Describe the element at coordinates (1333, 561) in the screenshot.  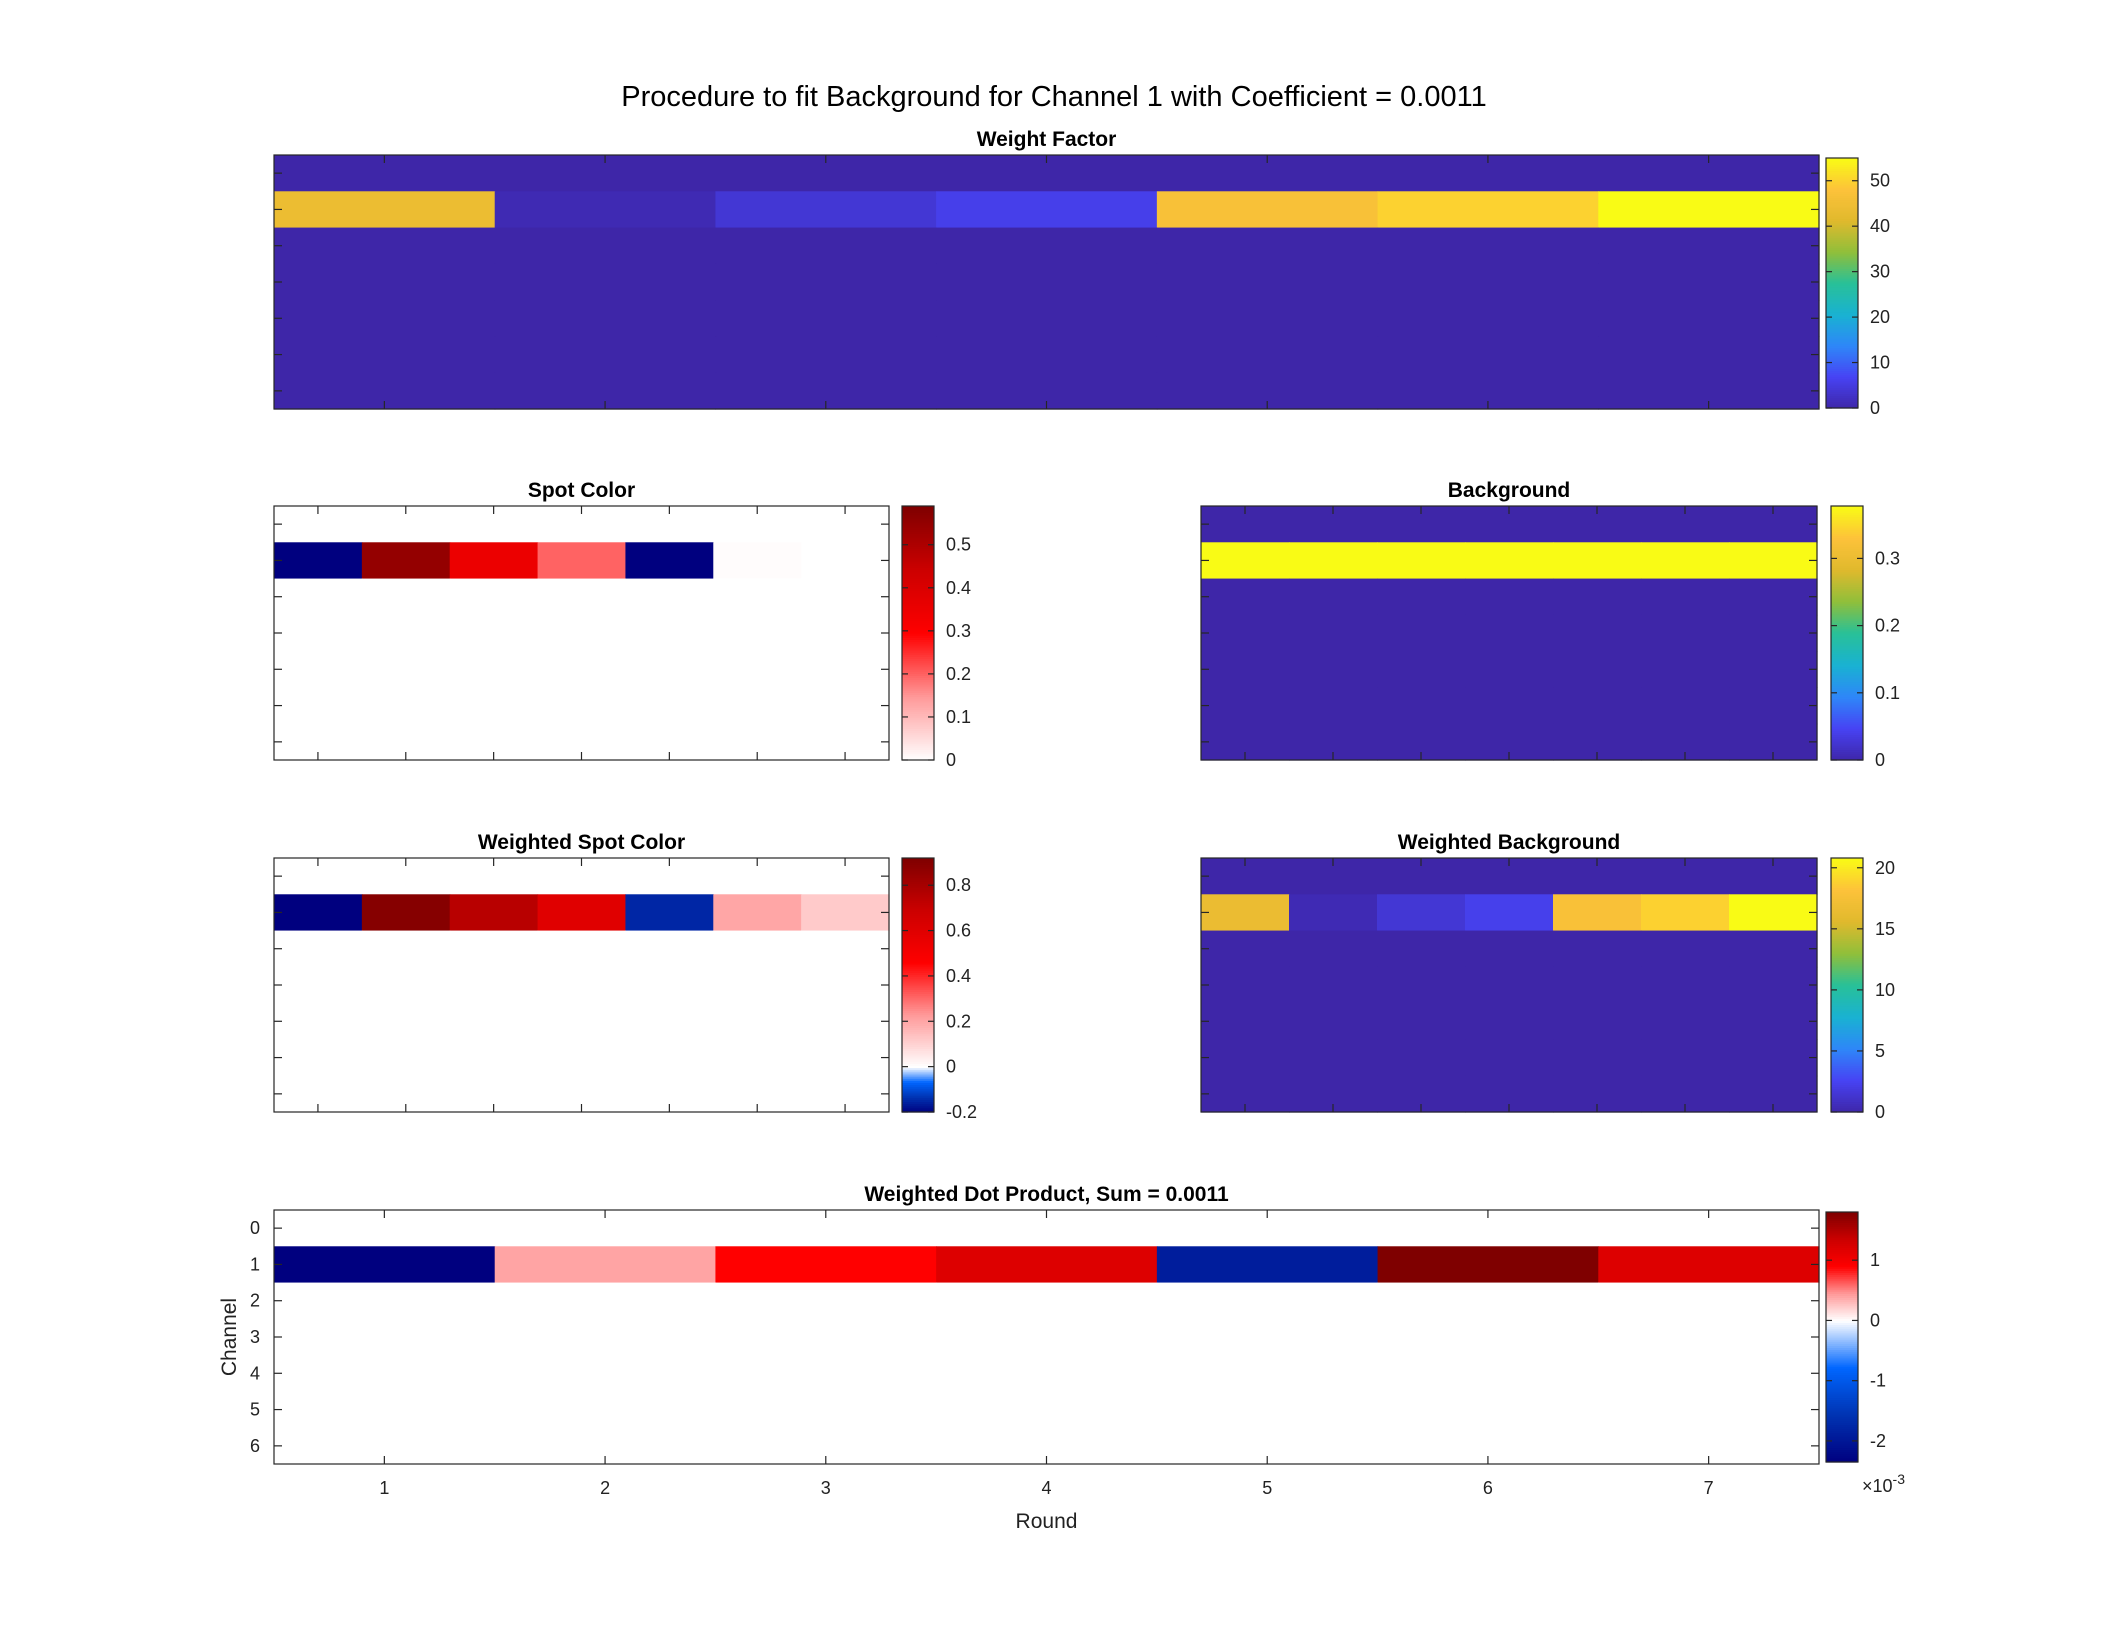
I see `background-cell-r1-c1` at that location.